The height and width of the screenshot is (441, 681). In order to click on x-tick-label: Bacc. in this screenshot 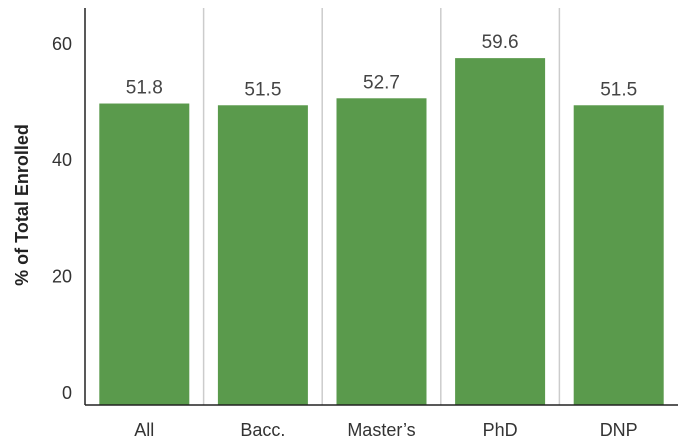, I will do `click(262, 430)`.